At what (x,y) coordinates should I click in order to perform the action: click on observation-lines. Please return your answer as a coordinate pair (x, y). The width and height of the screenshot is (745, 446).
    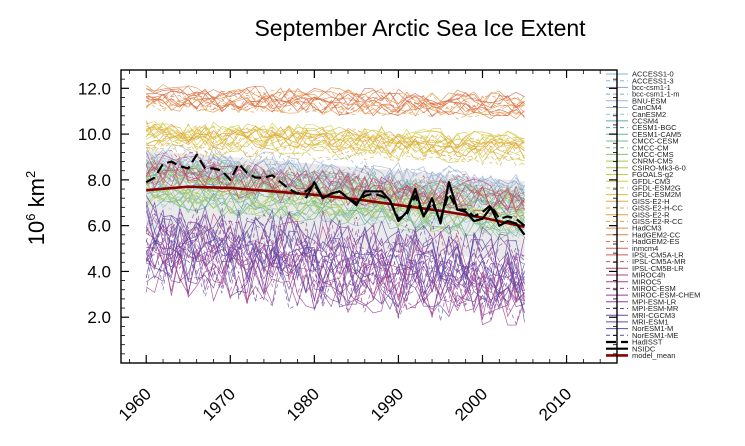
    Looking at the image, I should click on (335, 194).